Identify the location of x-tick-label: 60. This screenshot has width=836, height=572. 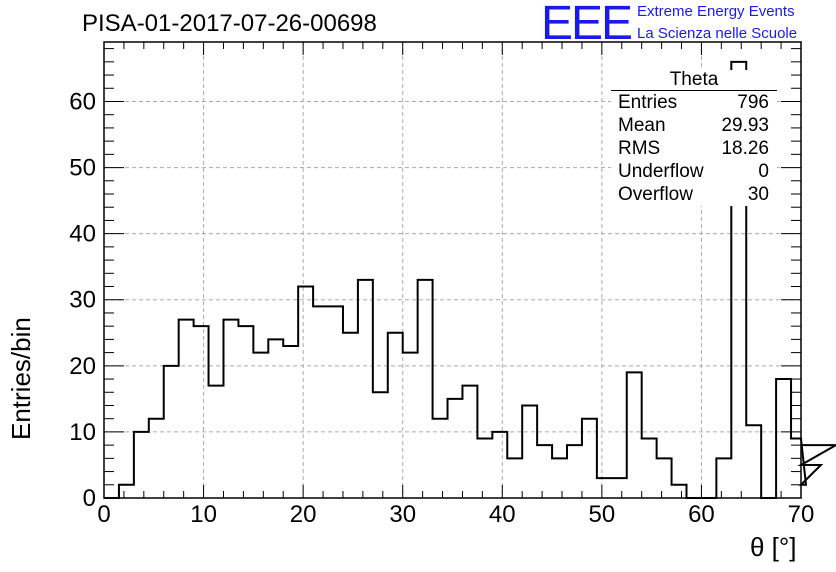
(701, 514).